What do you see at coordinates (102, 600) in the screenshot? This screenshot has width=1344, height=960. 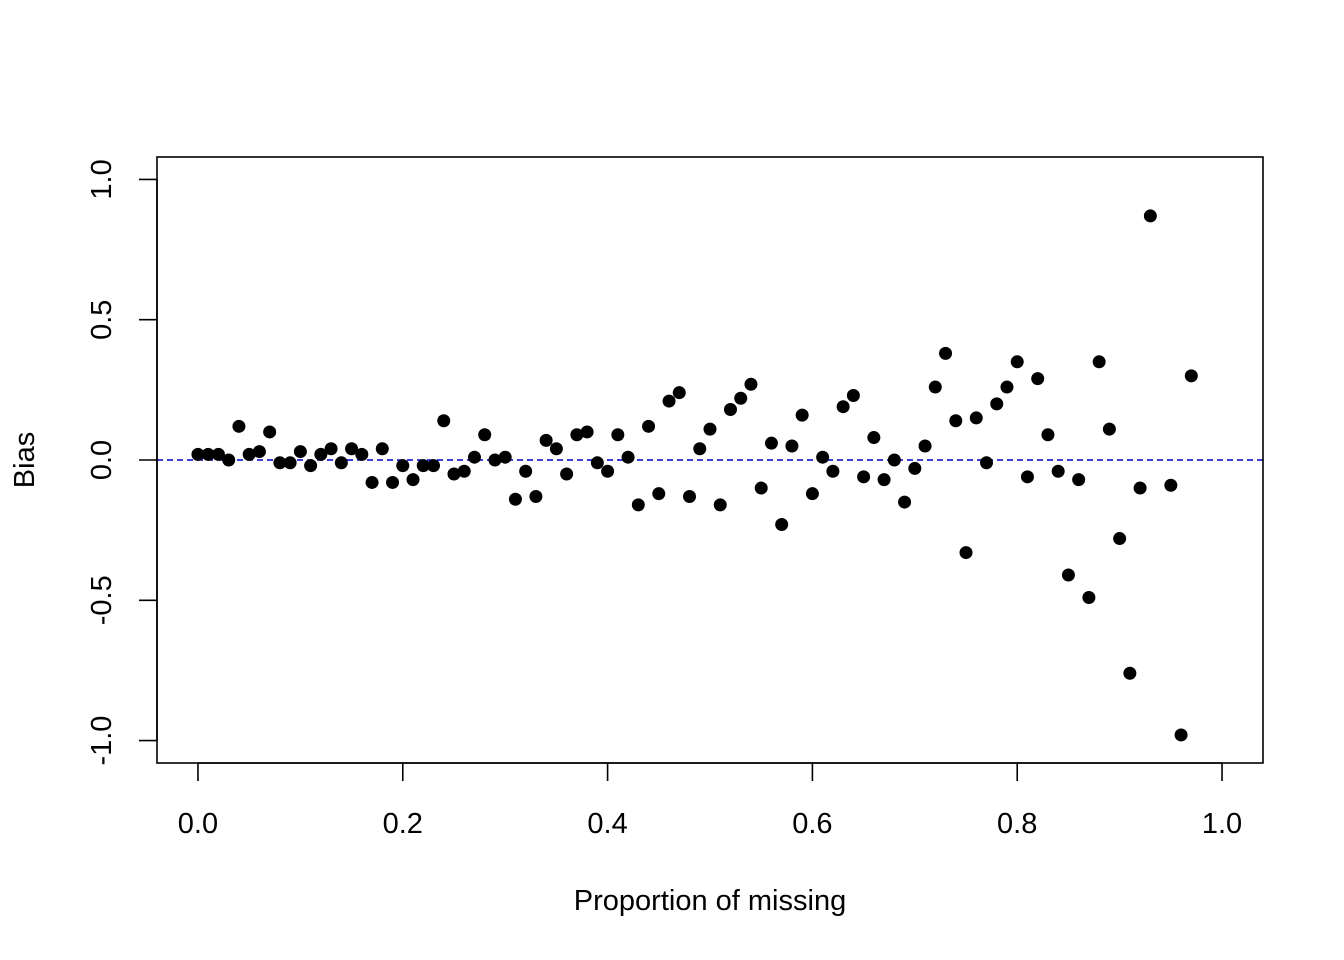 I see `y-tick-label: -0.5` at bounding box center [102, 600].